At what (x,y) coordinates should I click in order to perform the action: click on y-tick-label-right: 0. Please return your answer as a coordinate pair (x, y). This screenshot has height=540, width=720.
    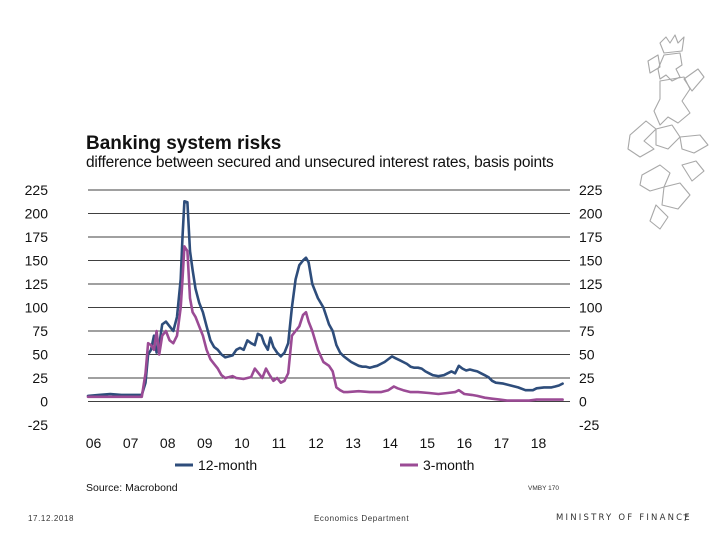
    Looking at the image, I should click on (583, 402).